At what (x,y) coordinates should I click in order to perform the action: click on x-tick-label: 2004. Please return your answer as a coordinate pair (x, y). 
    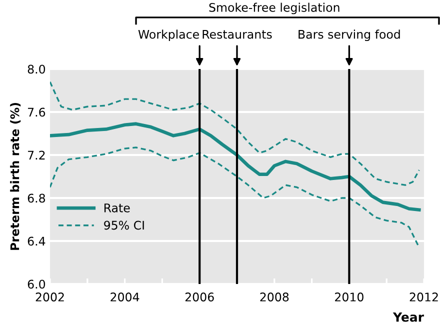
    Looking at the image, I should click on (125, 297).